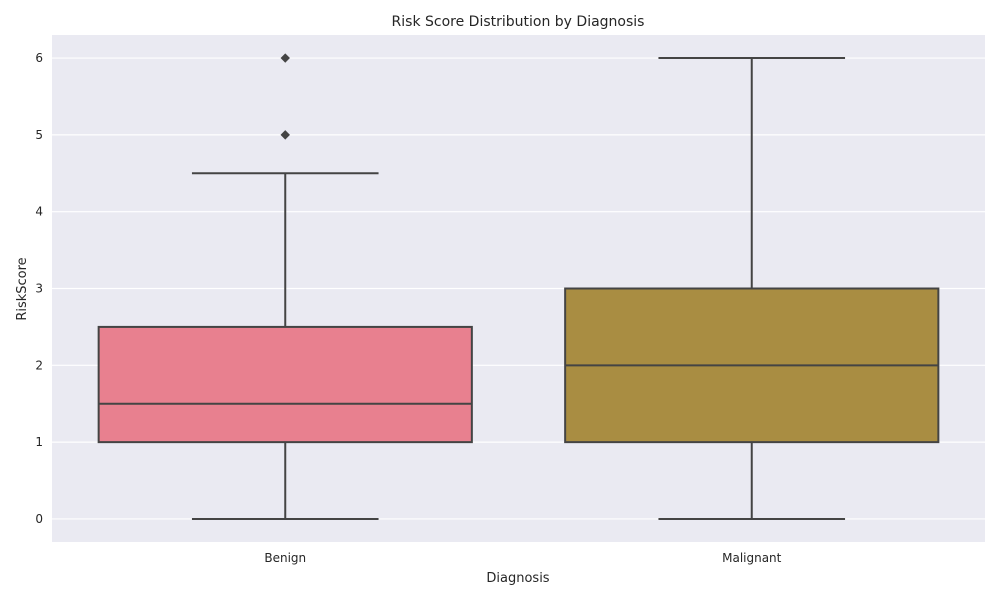  What do you see at coordinates (39, 58) in the screenshot?
I see `y-tick-label: 6` at bounding box center [39, 58].